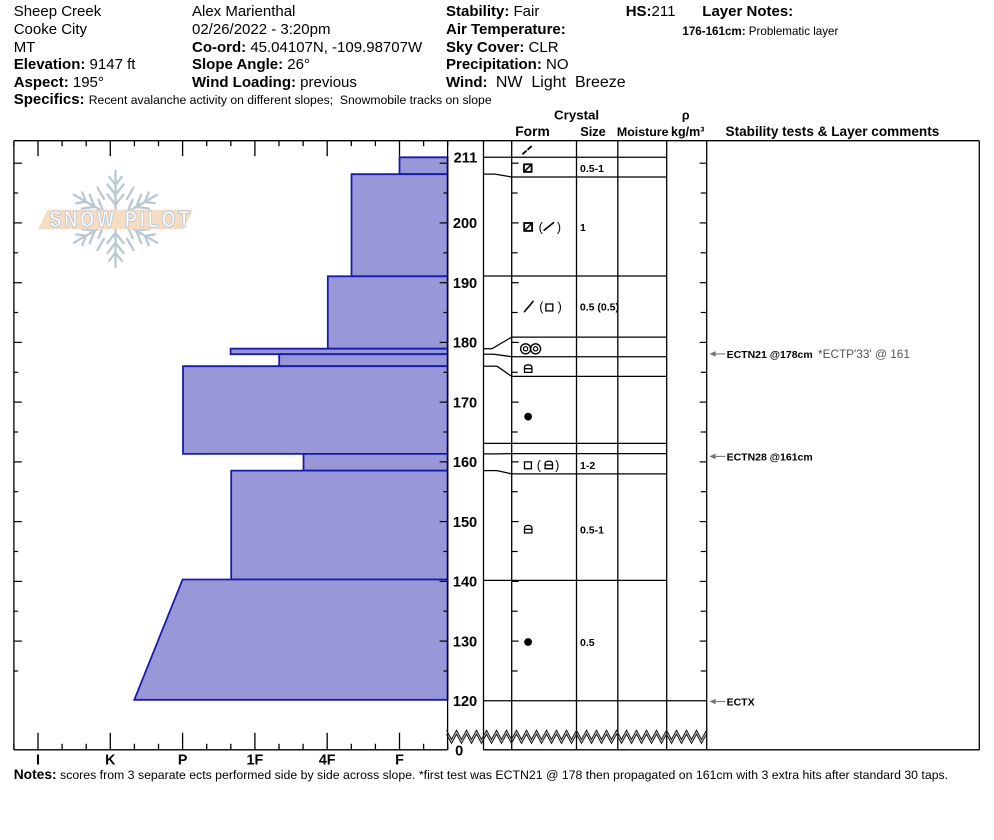 The image size is (994, 840). What do you see at coordinates (399, 761) in the screenshot?
I see `svg-text: F` at bounding box center [399, 761].